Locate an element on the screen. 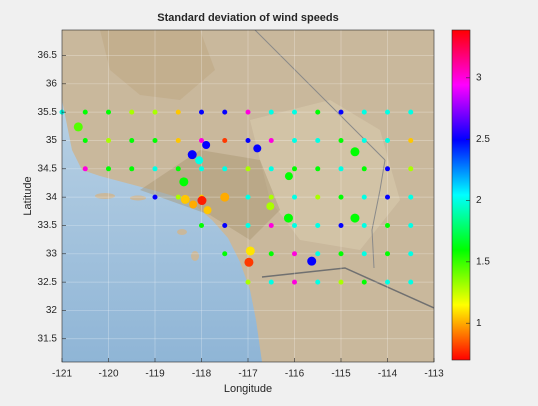  x-tick-label: -116 is located at coordinates (295, 374).